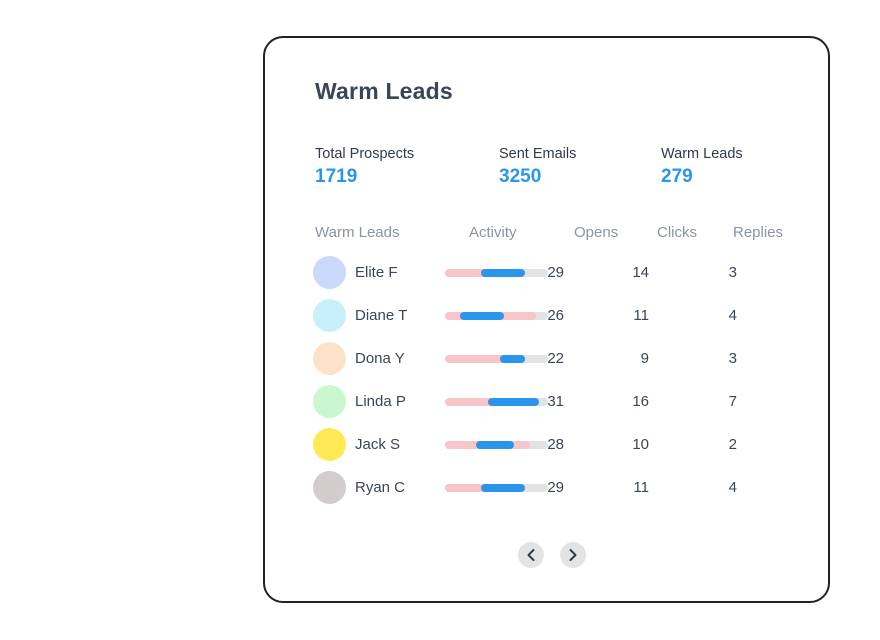 The height and width of the screenshot is (640, 880). I want to click on column-header-activity: Activity, so click(493, 232).